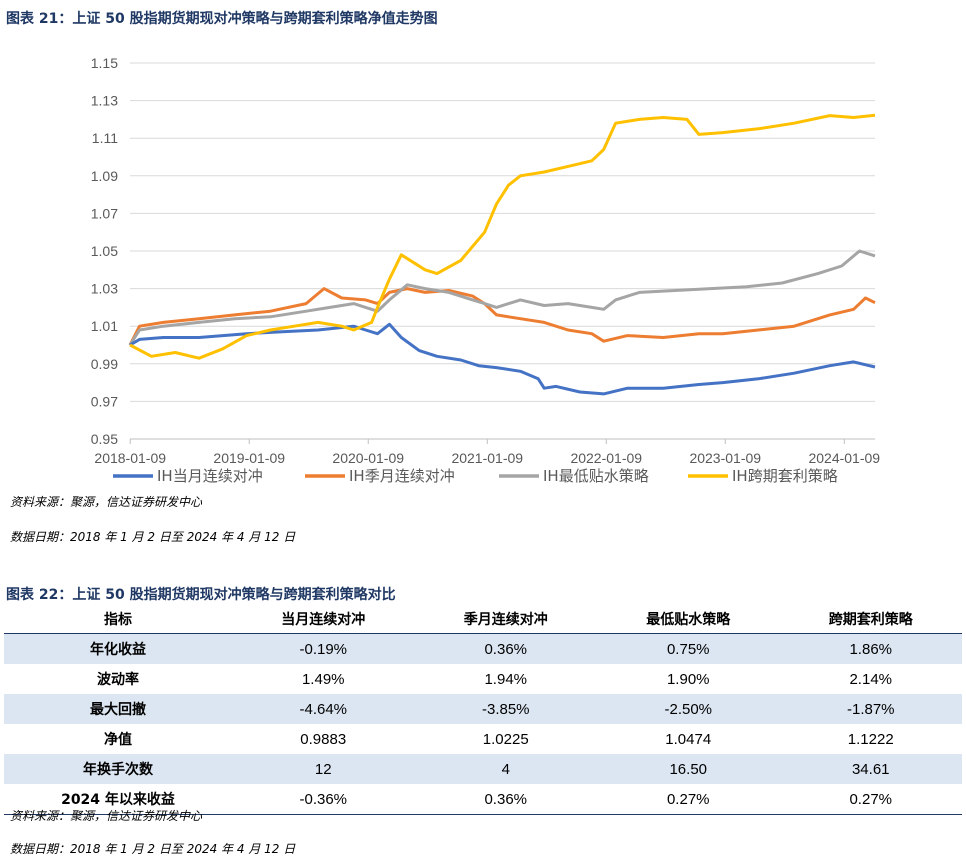 The width and height of the screenshot is (966, 861). I want to click on header-metric: 指标, so click(118, 619).